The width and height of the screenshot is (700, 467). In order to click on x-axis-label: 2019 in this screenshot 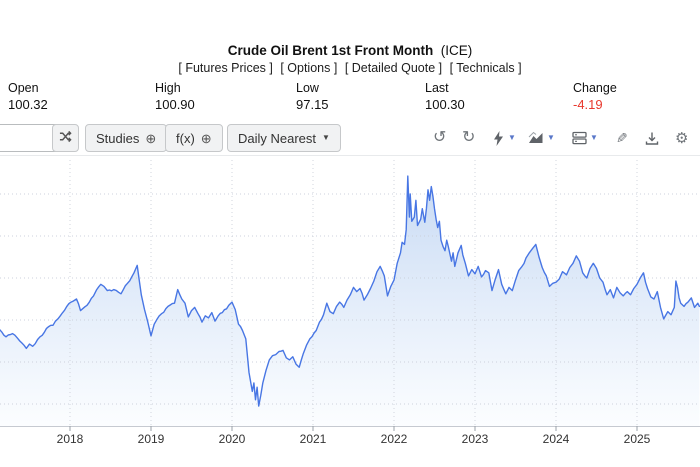, I will do `click(151, 439)`.